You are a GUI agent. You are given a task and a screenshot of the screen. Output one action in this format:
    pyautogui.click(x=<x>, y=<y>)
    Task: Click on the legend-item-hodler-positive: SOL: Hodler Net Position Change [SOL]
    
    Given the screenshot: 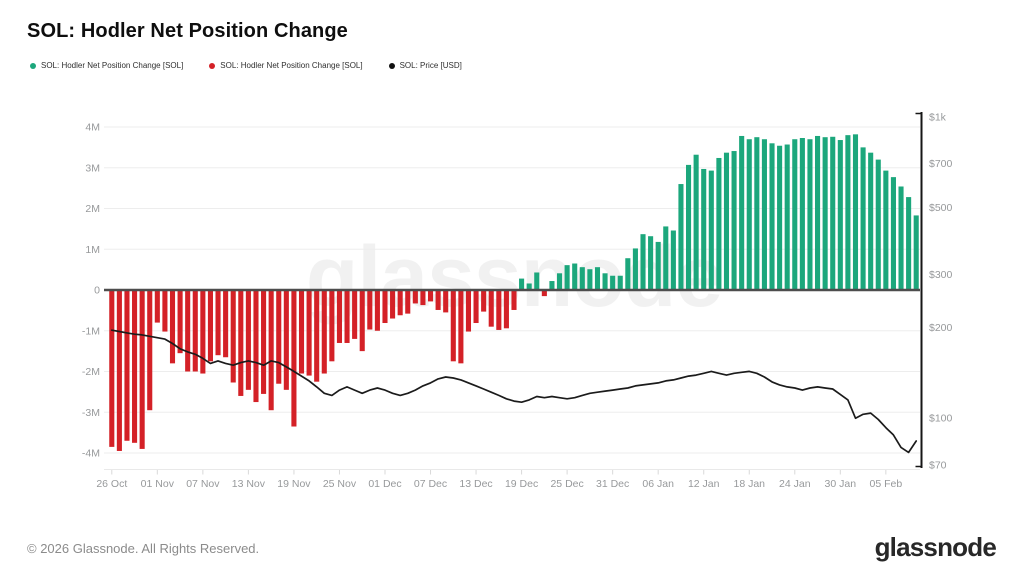 What is the action you would take?
    pyautogui.click(x=106, y=65)
    